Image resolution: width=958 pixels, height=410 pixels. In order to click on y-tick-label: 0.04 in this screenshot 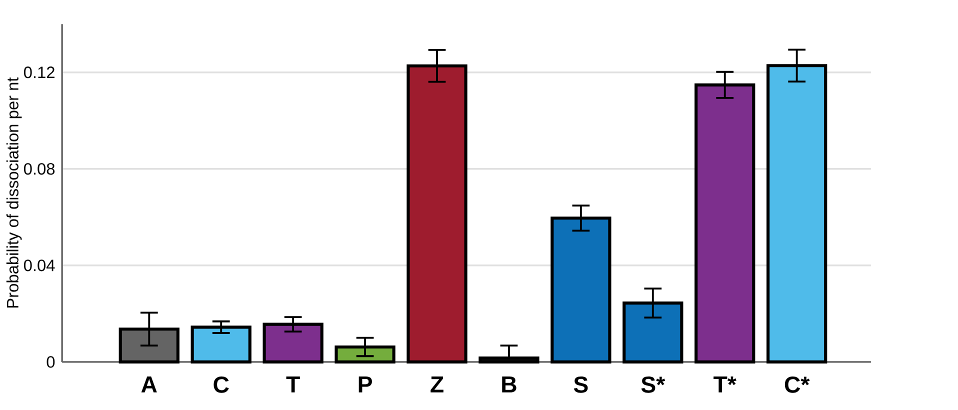, I will do `click(39, 266)`.